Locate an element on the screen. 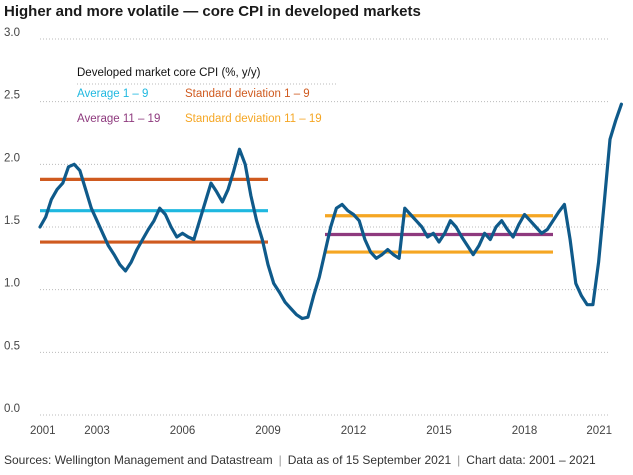 The width and height of the screenshot is (633, 475). footer-data-date: Data as of 15 September 2021 is located at coordinates (369, 460).